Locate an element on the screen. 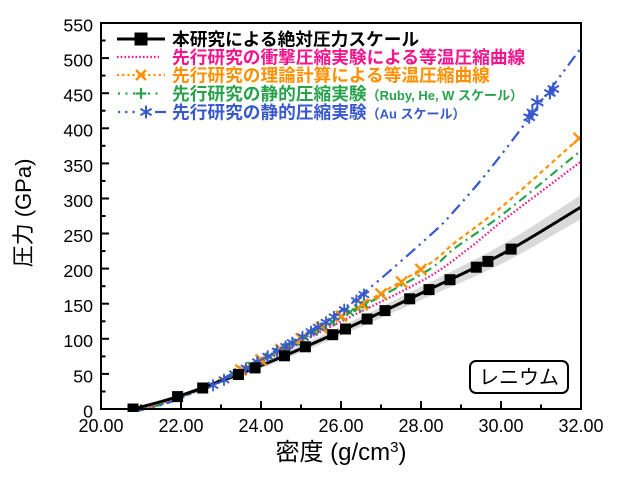 This screenshot has width=620, height=482. svg-text: 350 is located at coordinates (78, 166).